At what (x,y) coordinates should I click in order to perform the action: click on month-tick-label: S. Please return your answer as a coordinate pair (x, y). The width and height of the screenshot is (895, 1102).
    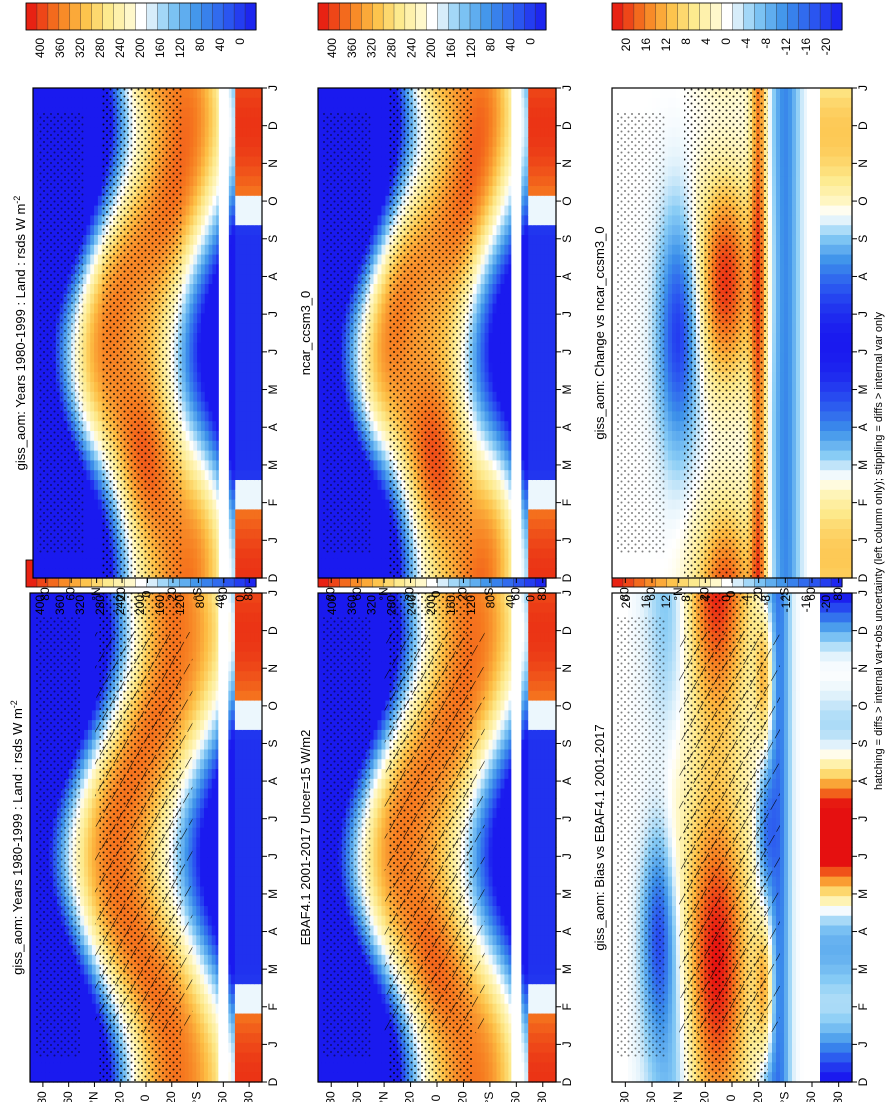
    Looking at the image, I should click on (273, 743).